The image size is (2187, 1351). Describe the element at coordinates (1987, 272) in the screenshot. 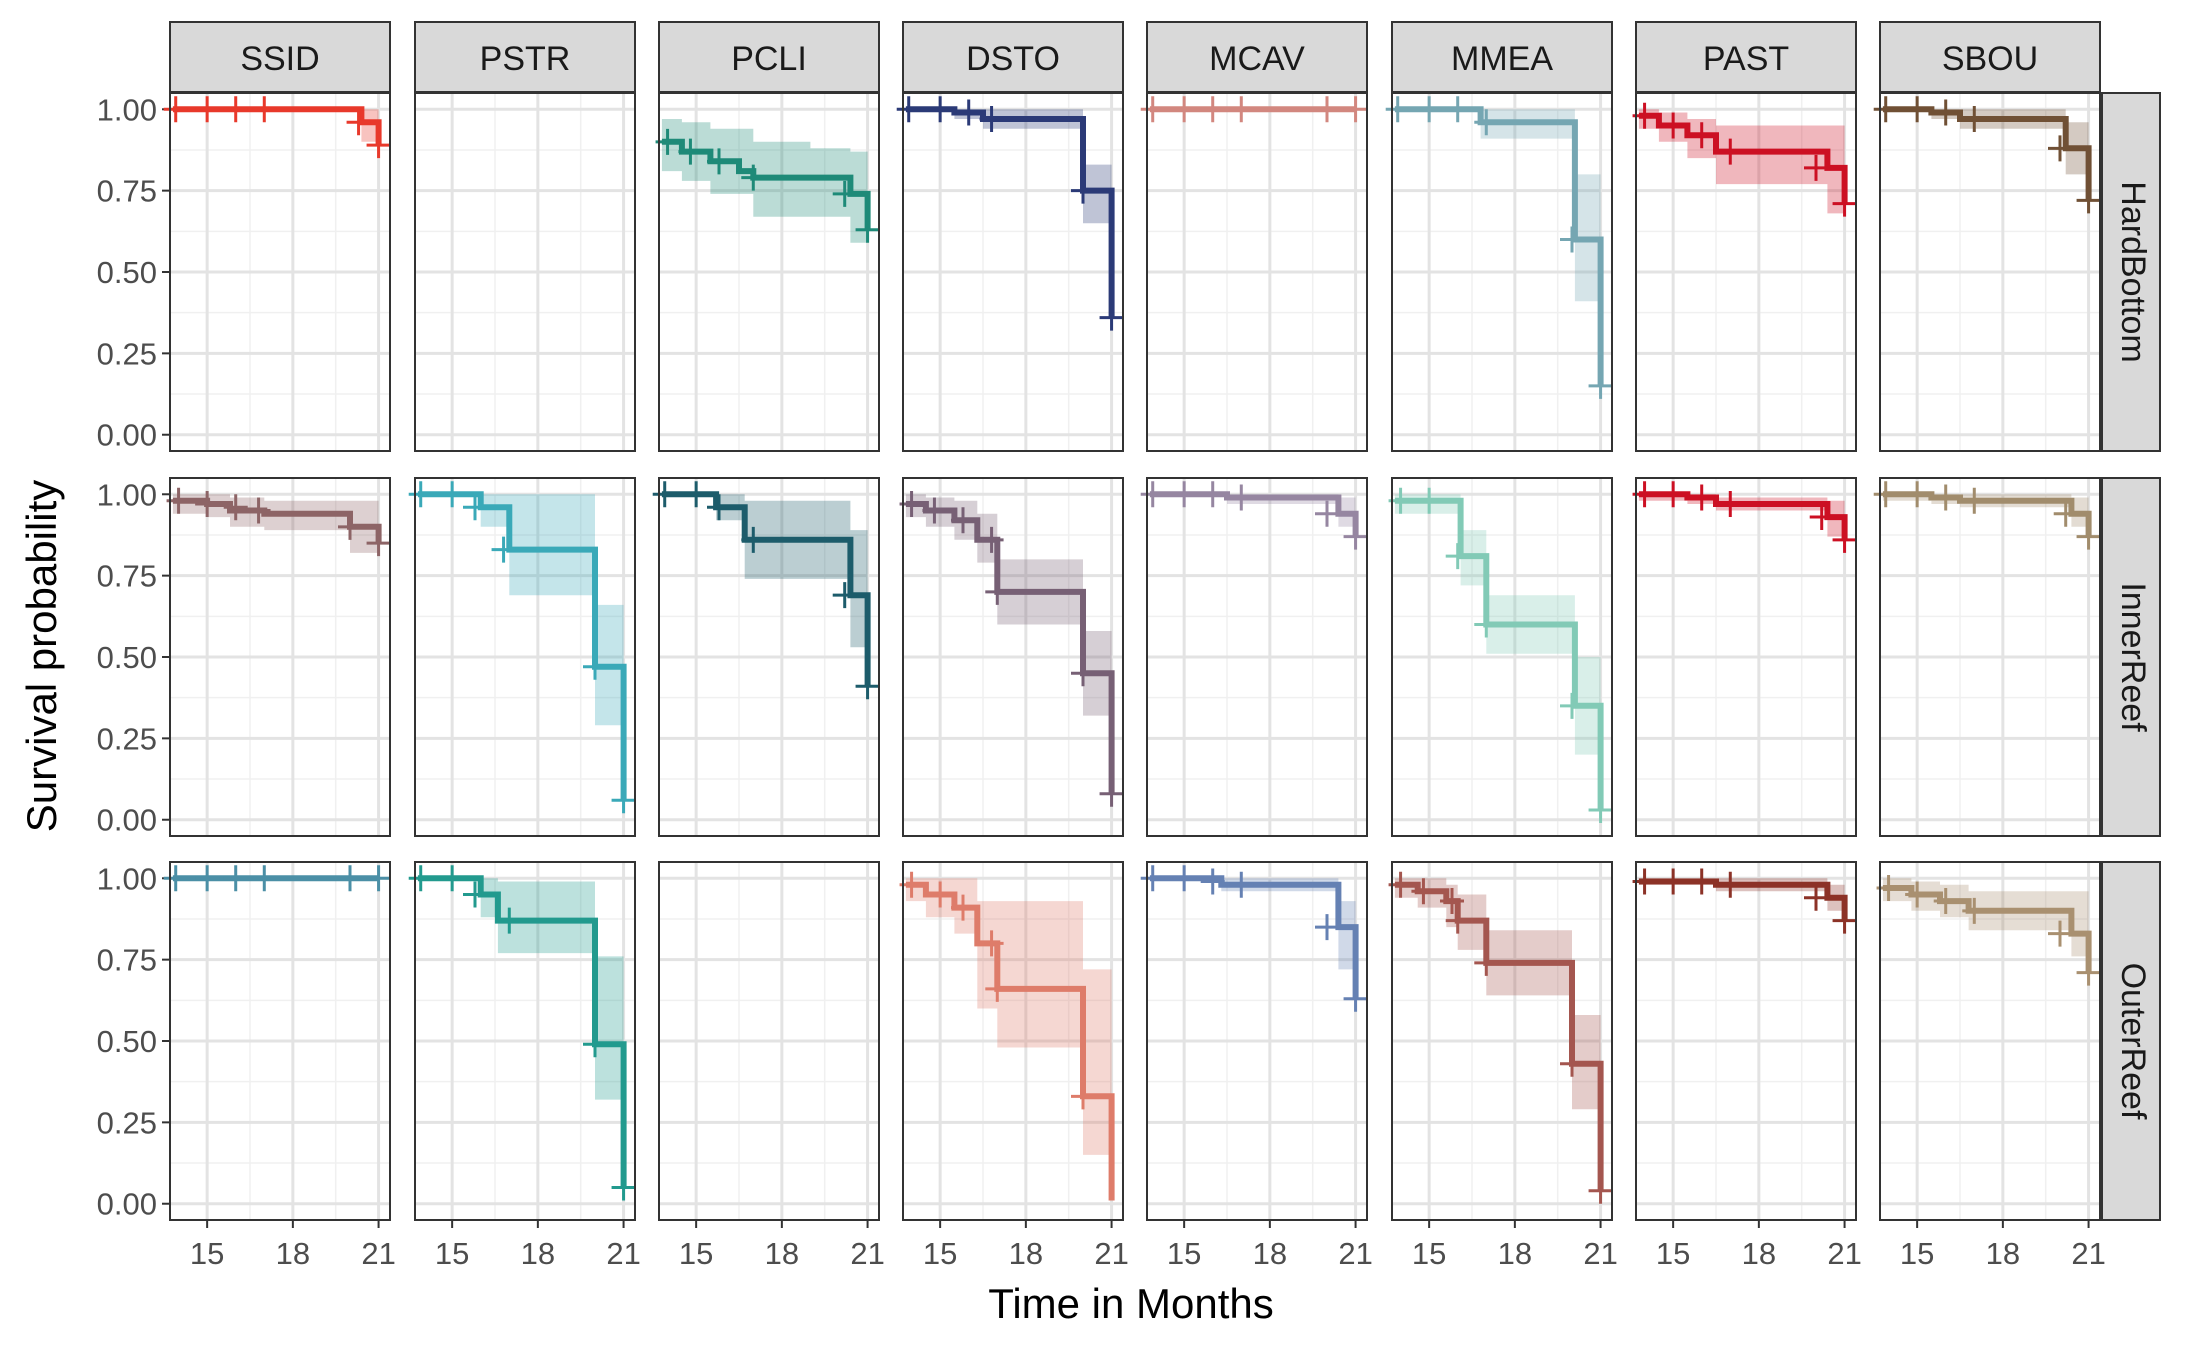

I see `panel-hardbottom-sbou` at that location.